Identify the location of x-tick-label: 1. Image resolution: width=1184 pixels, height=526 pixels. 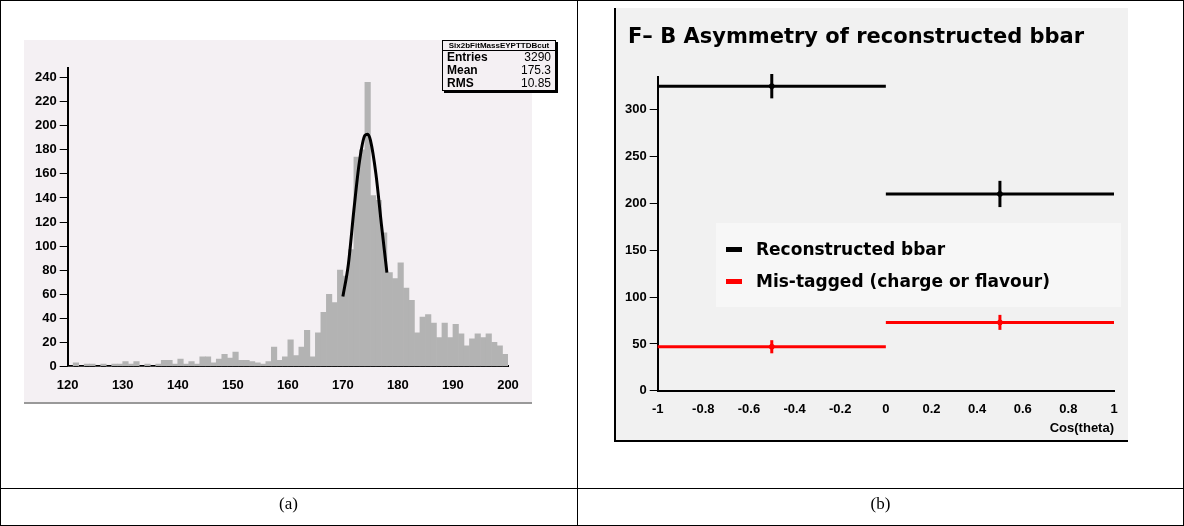
(1114, 409).